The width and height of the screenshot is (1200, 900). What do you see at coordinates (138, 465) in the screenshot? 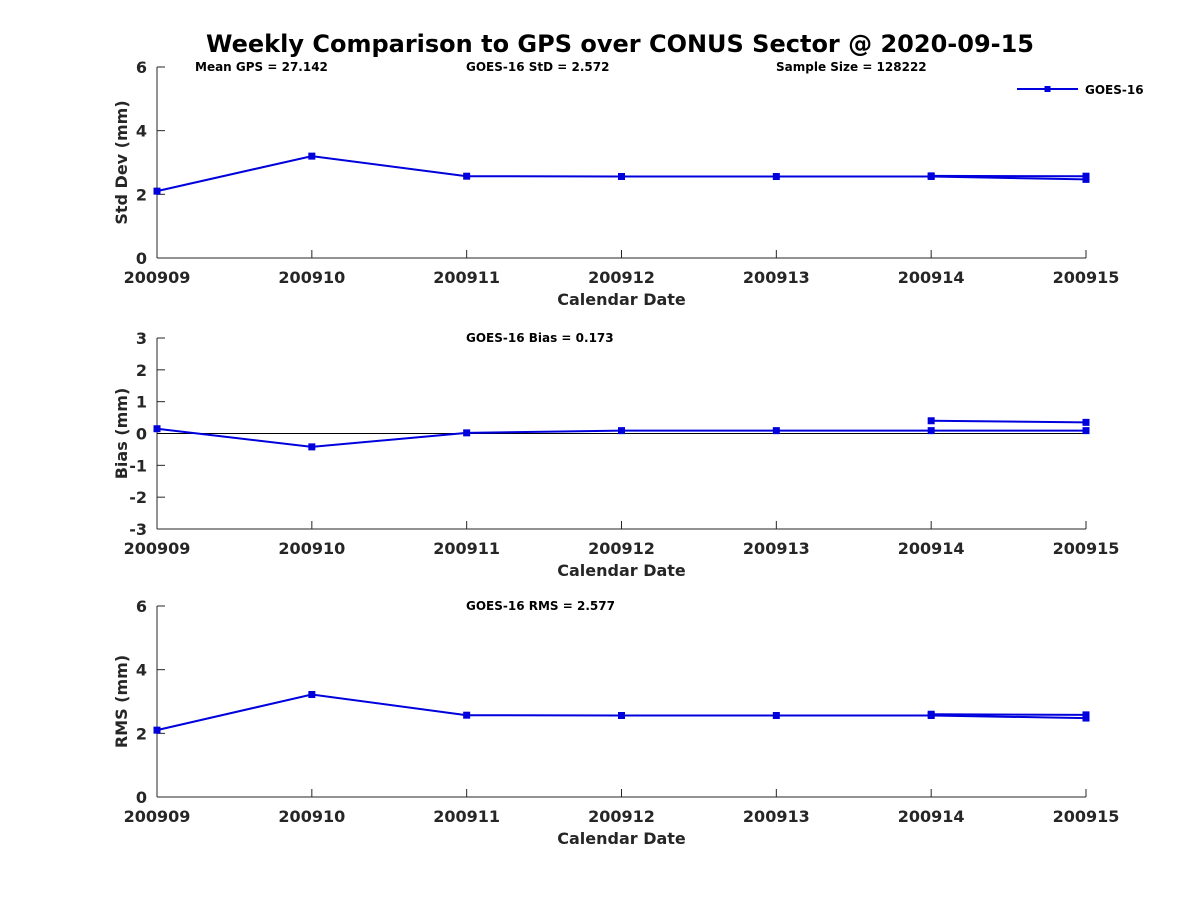
I see `bias-y-tick-label: -1` at bounding box center [138, 465].